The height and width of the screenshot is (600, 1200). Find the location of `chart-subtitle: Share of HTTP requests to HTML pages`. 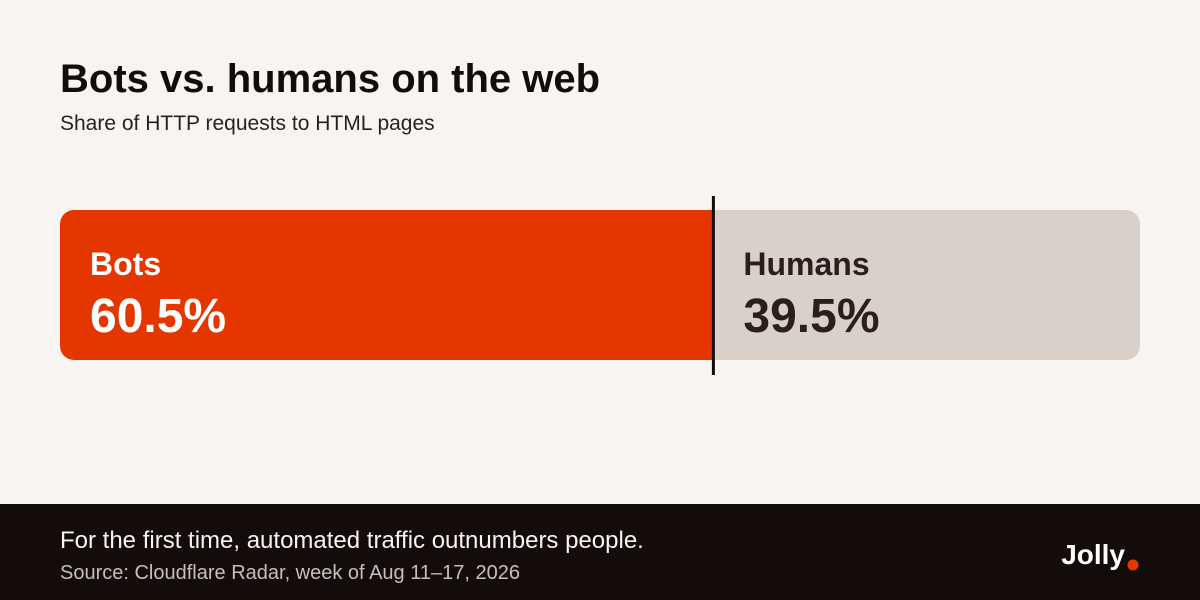

chart-subtitle: Share of HTTP requests to HTML pages is located at coordinates (247, 123).